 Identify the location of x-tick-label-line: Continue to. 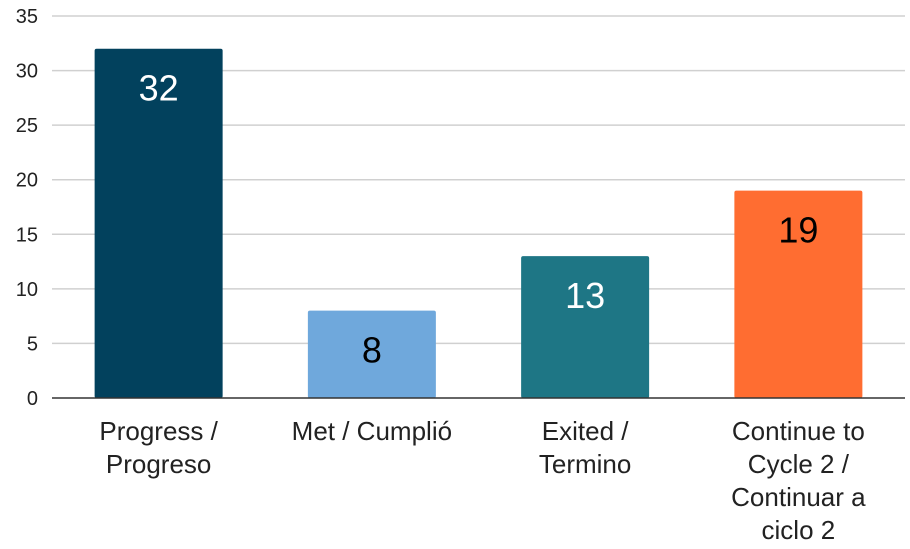
(798, 431).